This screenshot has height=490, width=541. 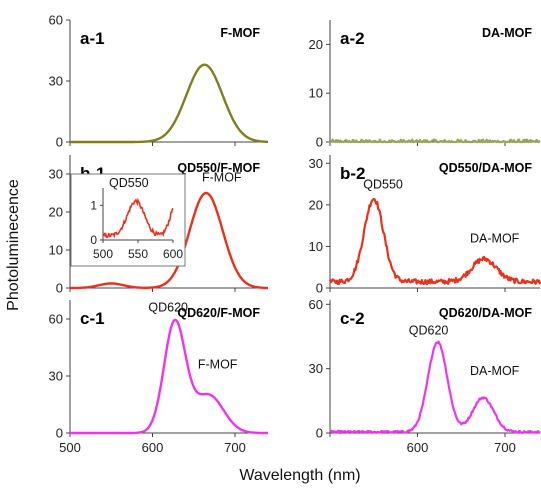 I want to click on panel-a-1: 0 30 60 a-1 F-MOF, so click(x=159, y=81).